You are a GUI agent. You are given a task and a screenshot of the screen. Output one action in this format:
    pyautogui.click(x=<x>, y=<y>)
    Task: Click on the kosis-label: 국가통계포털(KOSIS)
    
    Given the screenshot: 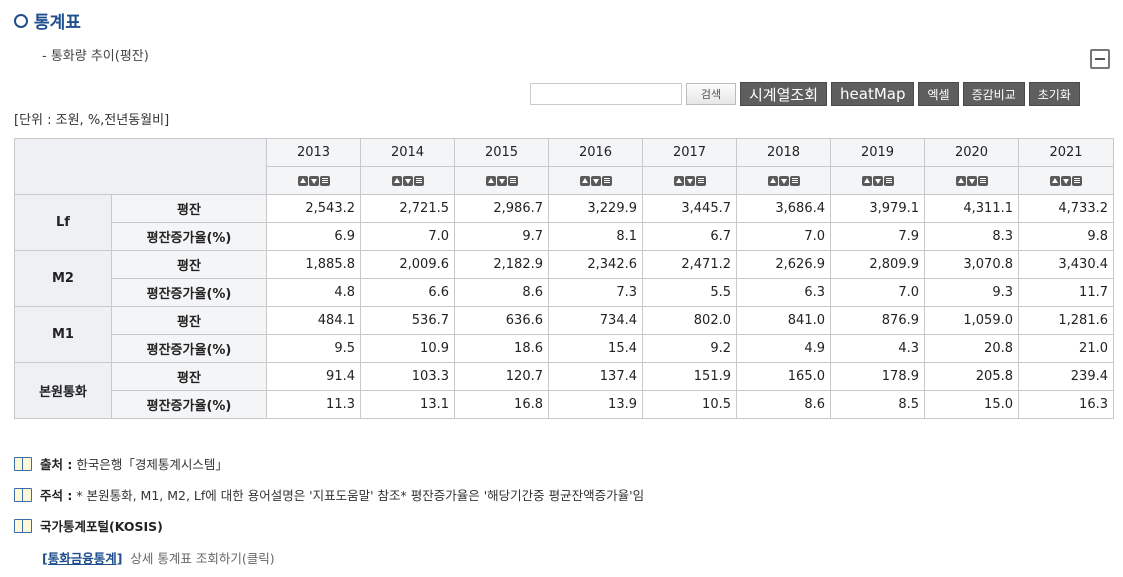 What is the action you would take?
    pyautogui.click(x=101, y=526)
    